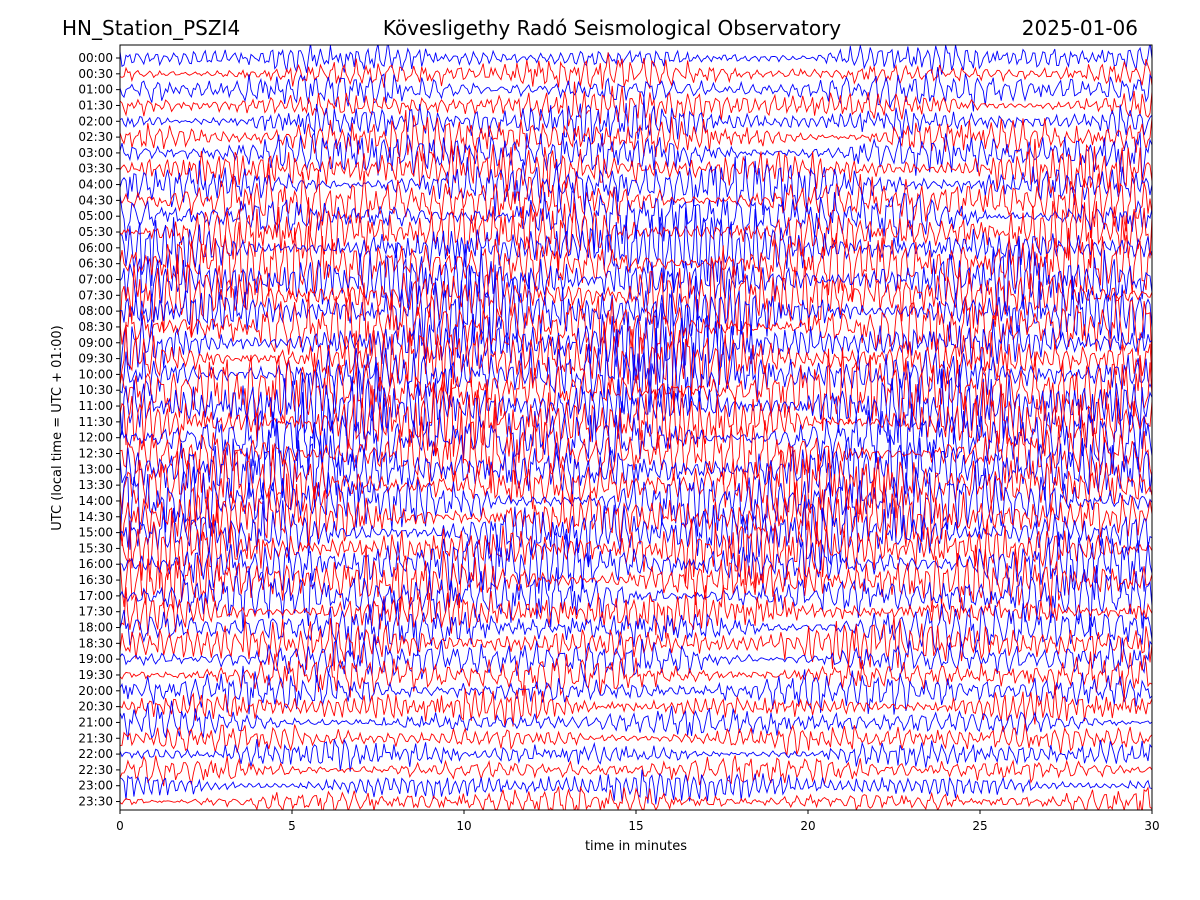  Describe the element at coordinates (635, 826) in the screenshot. I see `x-tick-label: 15` at that location.